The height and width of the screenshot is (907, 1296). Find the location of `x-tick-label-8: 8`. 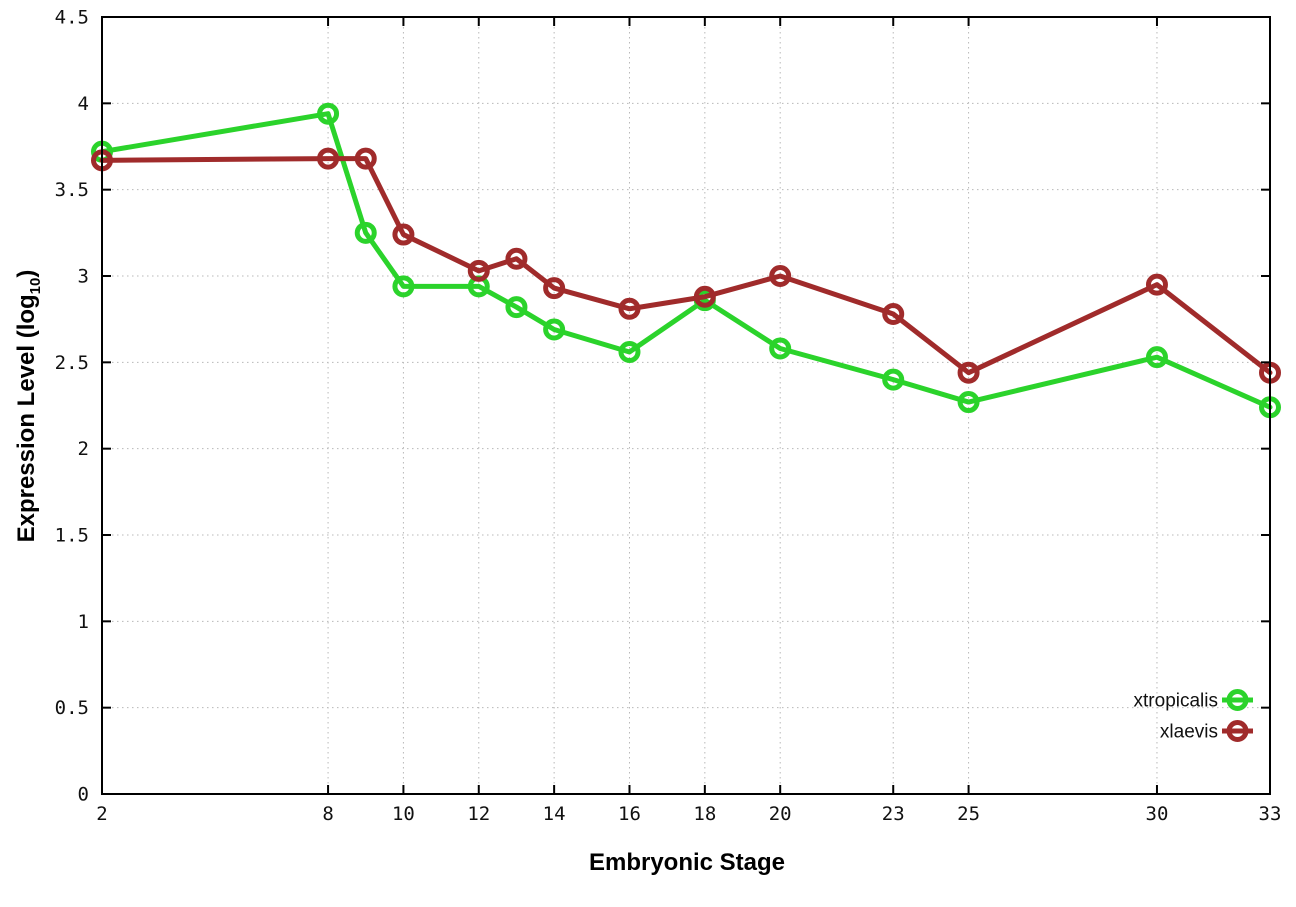

x-tick-label-8: 8 is located at coordinates (327, 814).